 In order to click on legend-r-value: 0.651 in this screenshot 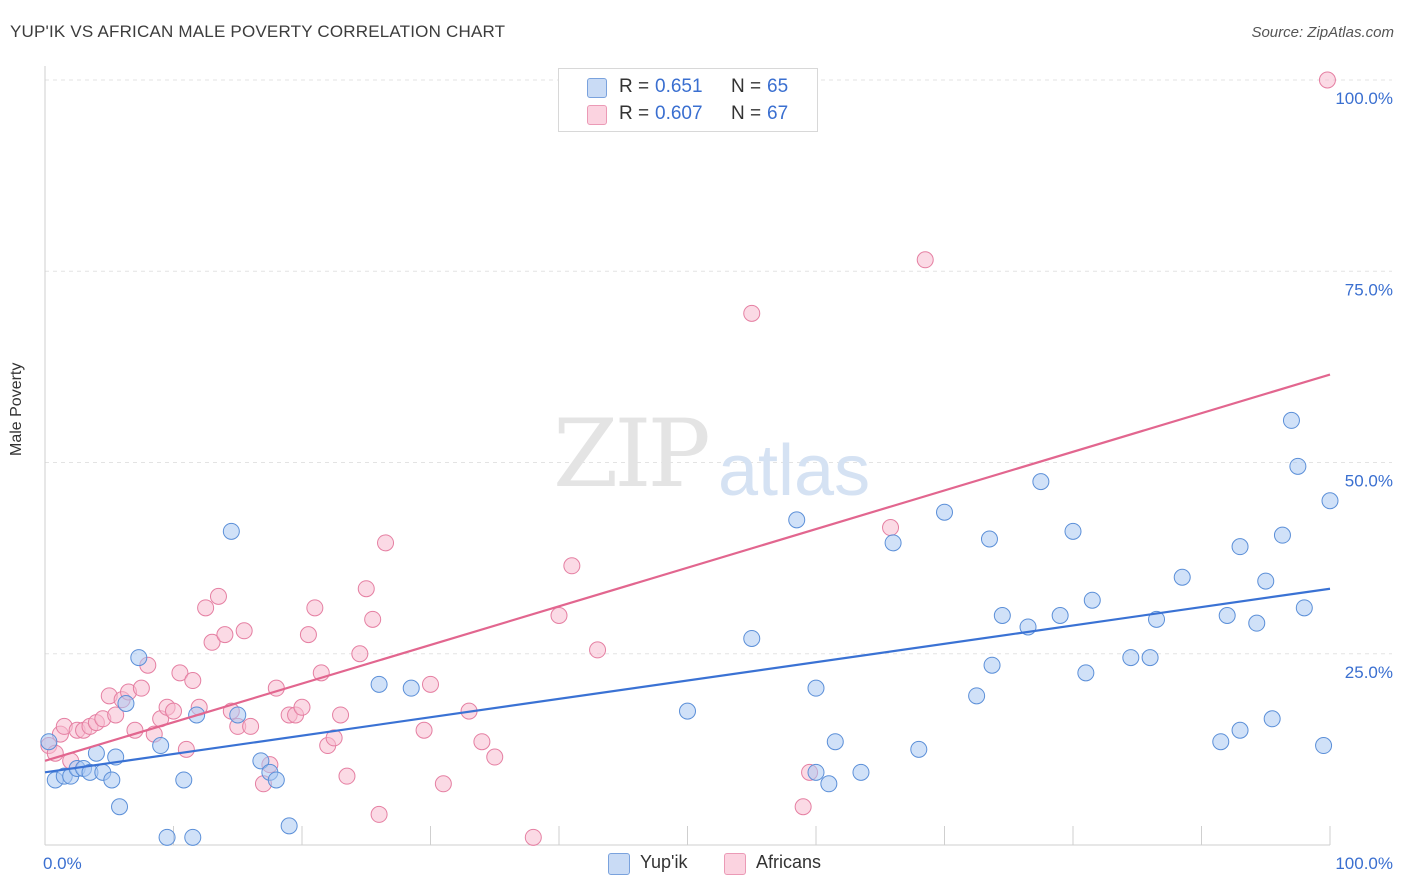, I will do `click(679, 86)`.